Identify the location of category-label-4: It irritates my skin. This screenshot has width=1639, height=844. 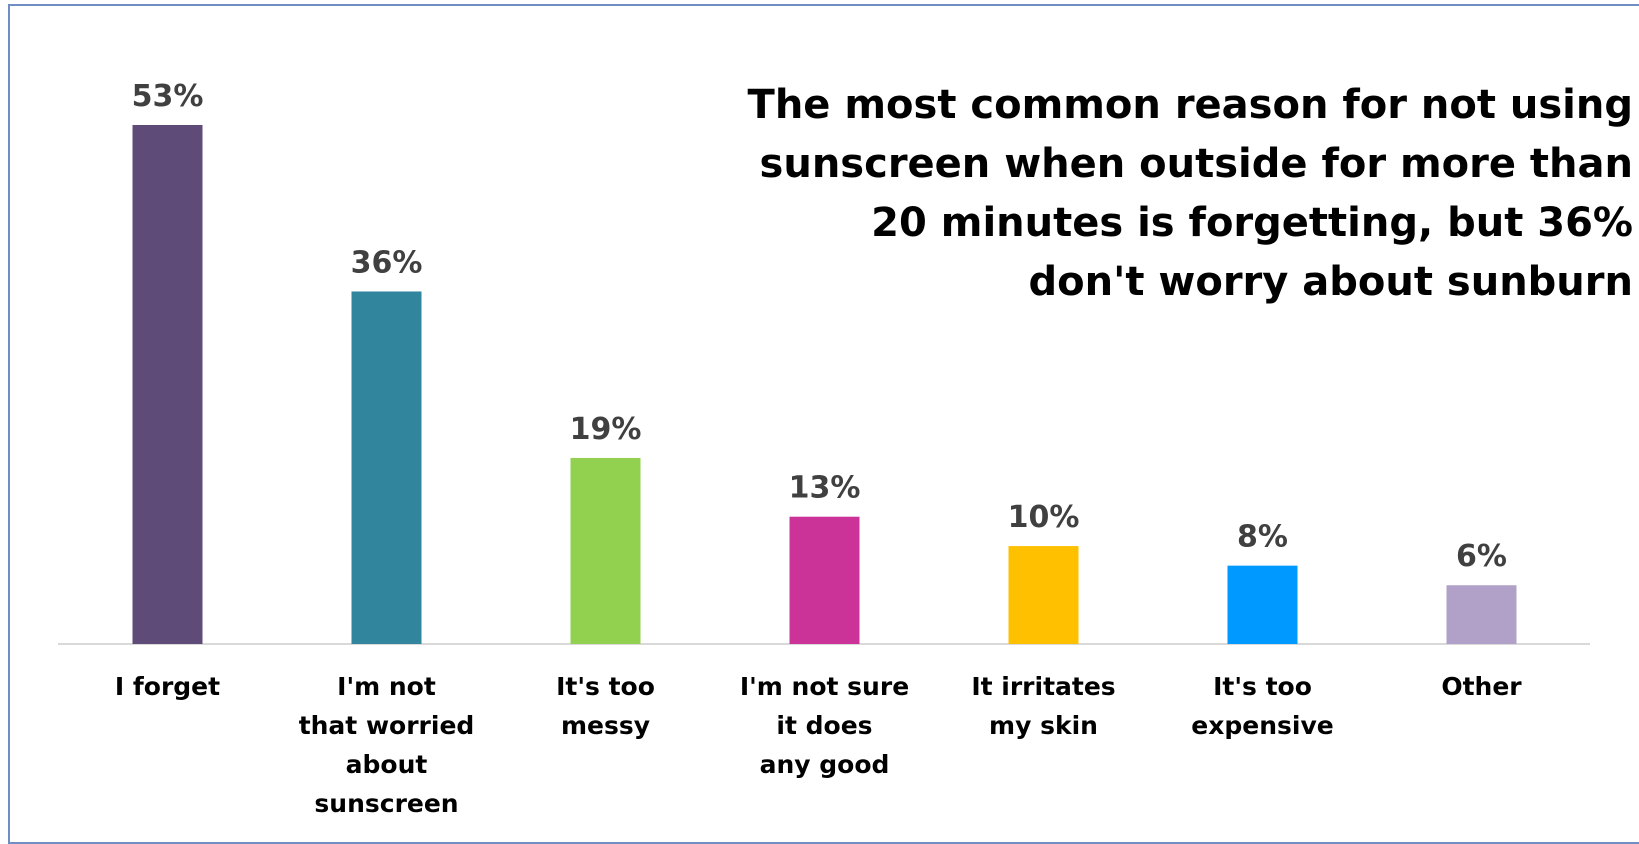
(1043, 706).